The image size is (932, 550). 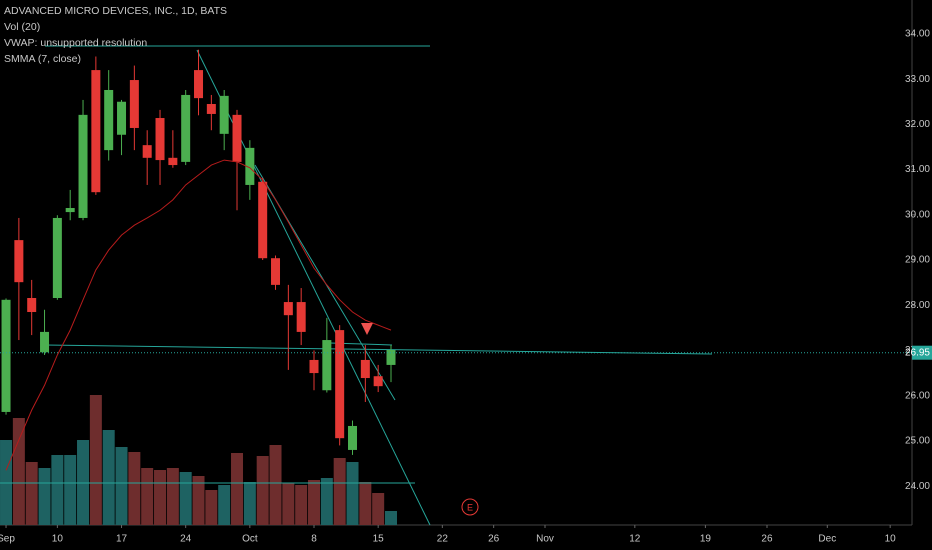 I want to click on earnings-icon, so click(x=470, y=507).